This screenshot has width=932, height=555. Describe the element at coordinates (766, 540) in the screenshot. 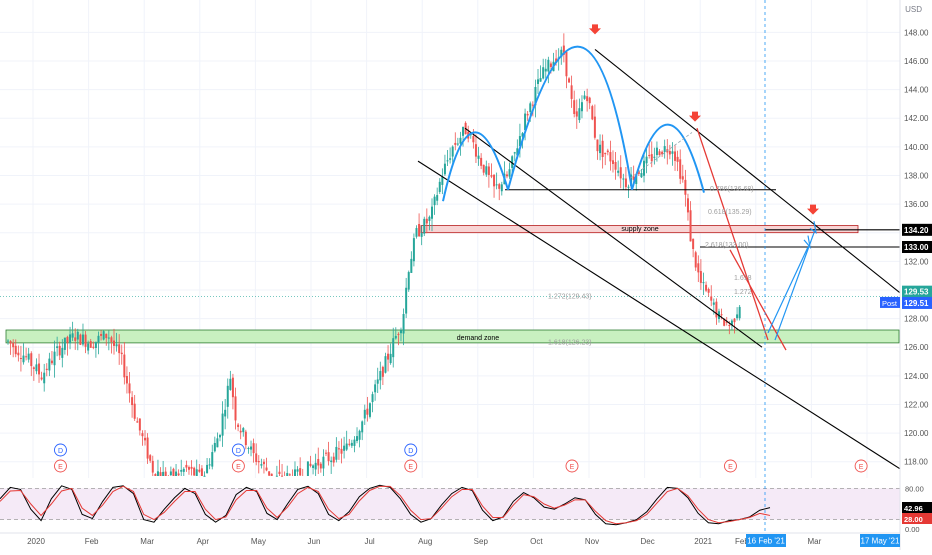

I see `cursor-date-box` at that location.